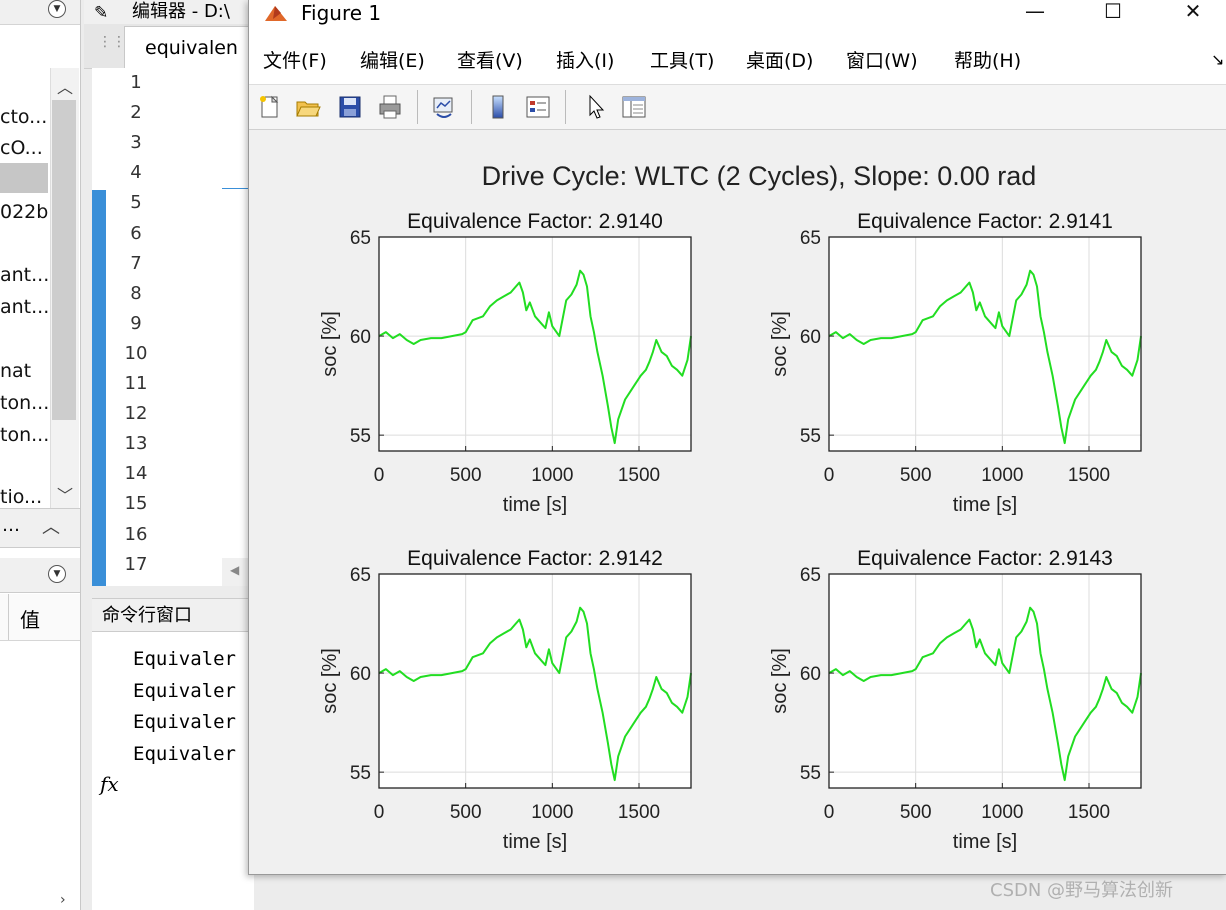 The image size is (1226, 910). I want to click on workspace-col-value: 值, so click(30, 620).